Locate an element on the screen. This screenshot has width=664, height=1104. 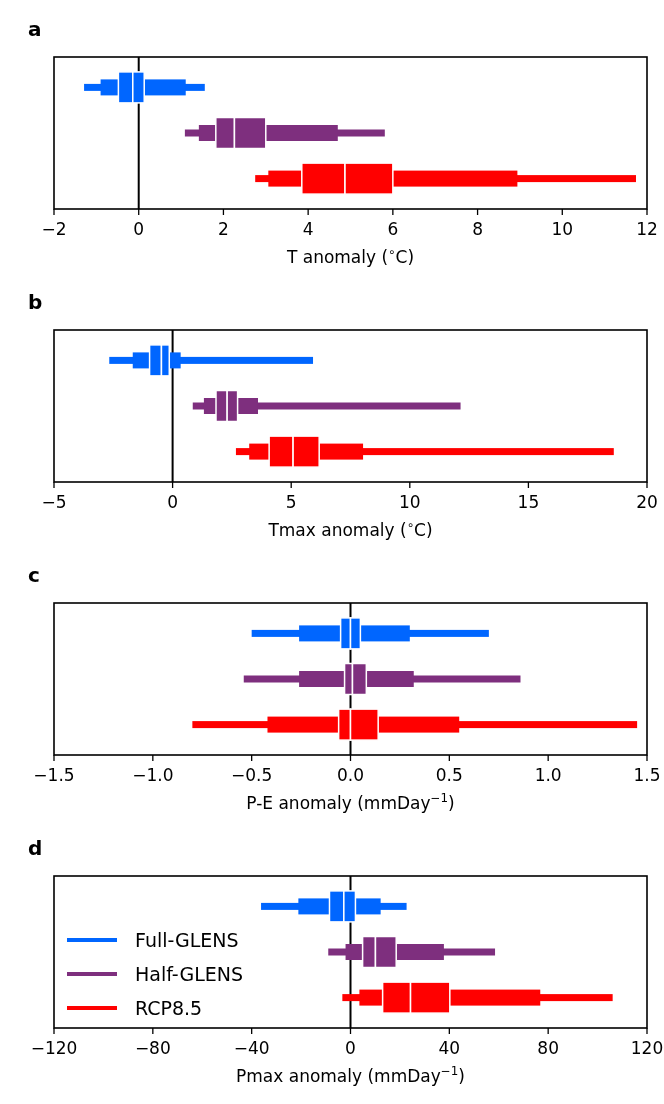
x-tick-label: −5 is located at coordinates (54, 502).